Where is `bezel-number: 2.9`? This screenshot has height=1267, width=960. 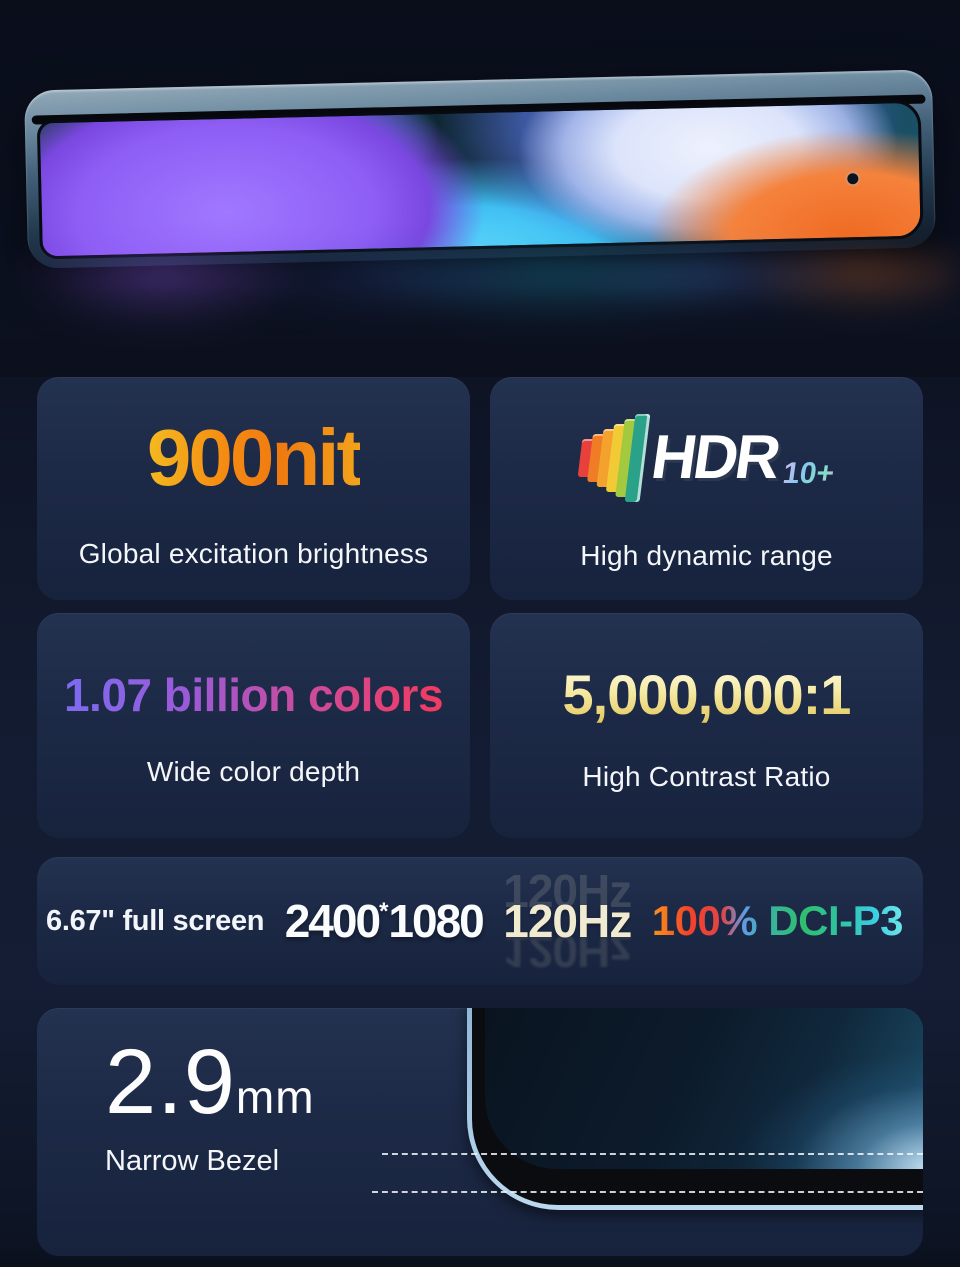 bezel-number: 2.9 is located at coordinates (170, 1082).